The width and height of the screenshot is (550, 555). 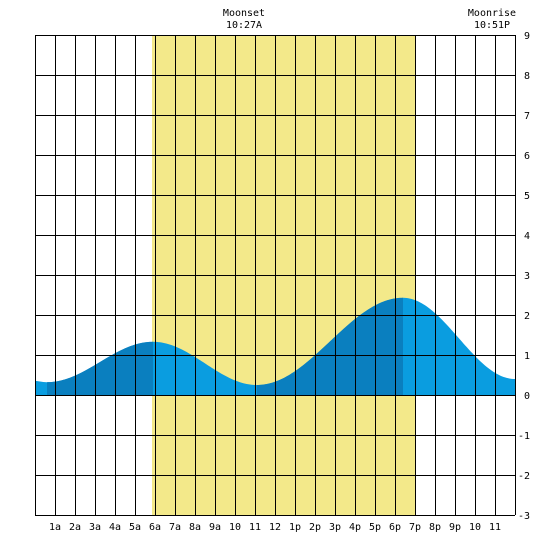 I want to click on x-tick-label: 1p, so click(x=295, y=527).